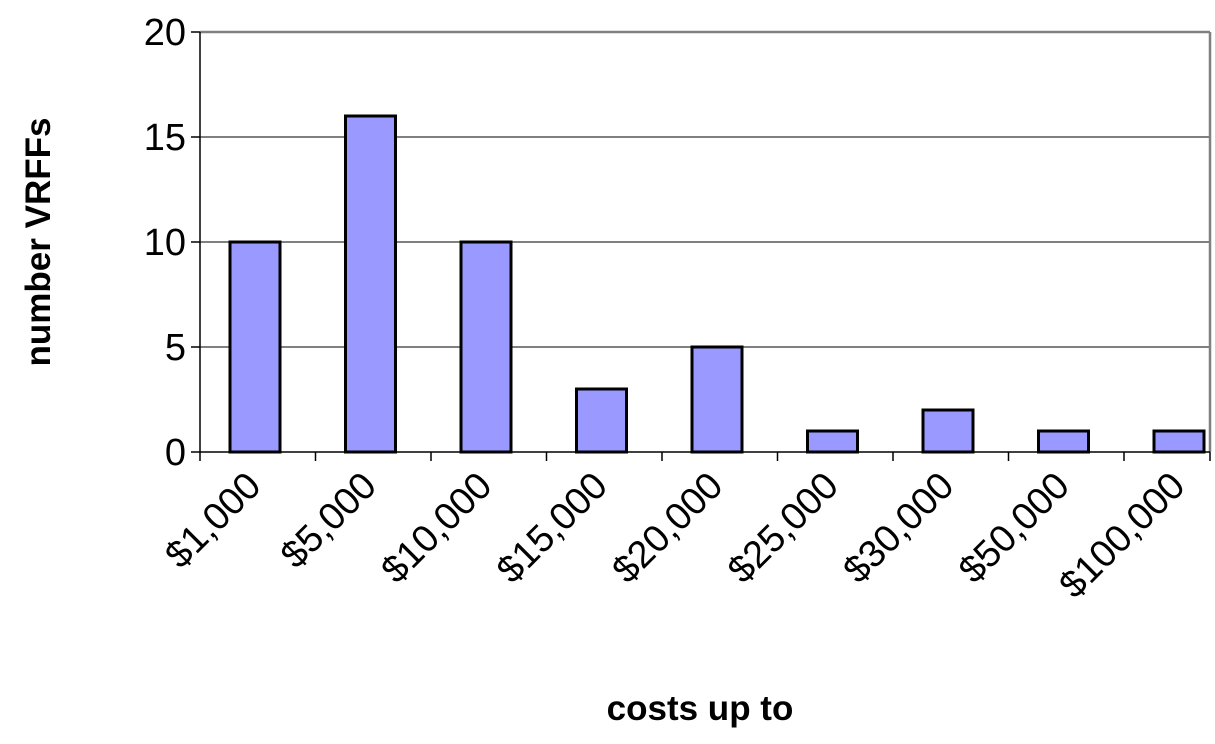  I want to click on y-tick-label: 5, so click(175, 348).